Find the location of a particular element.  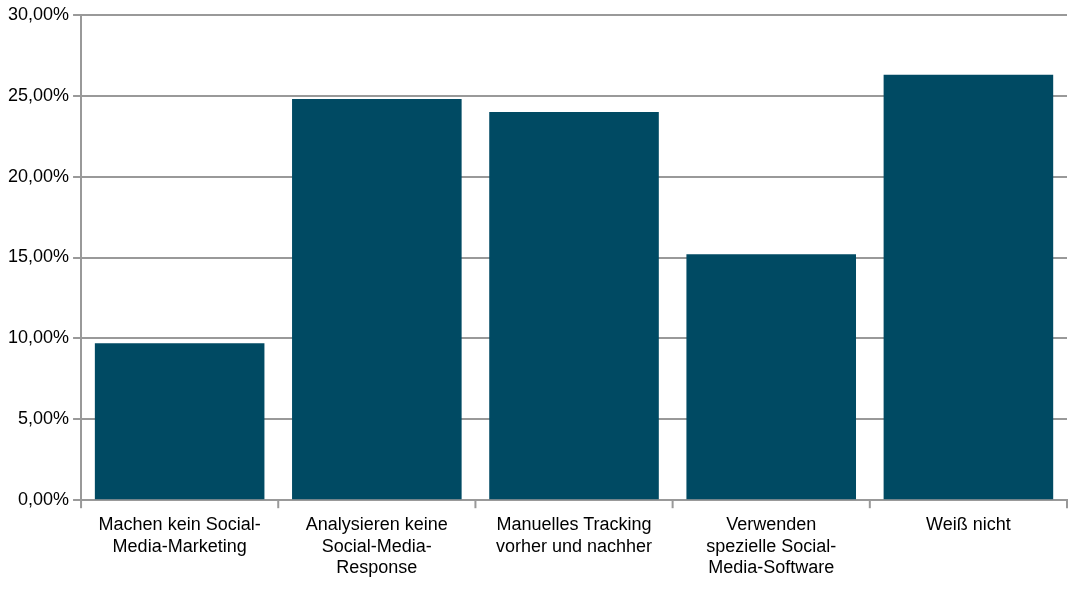

x-tick-label: Verwenden spezielle Social-Media-Software is located at coordinates (771, 545).